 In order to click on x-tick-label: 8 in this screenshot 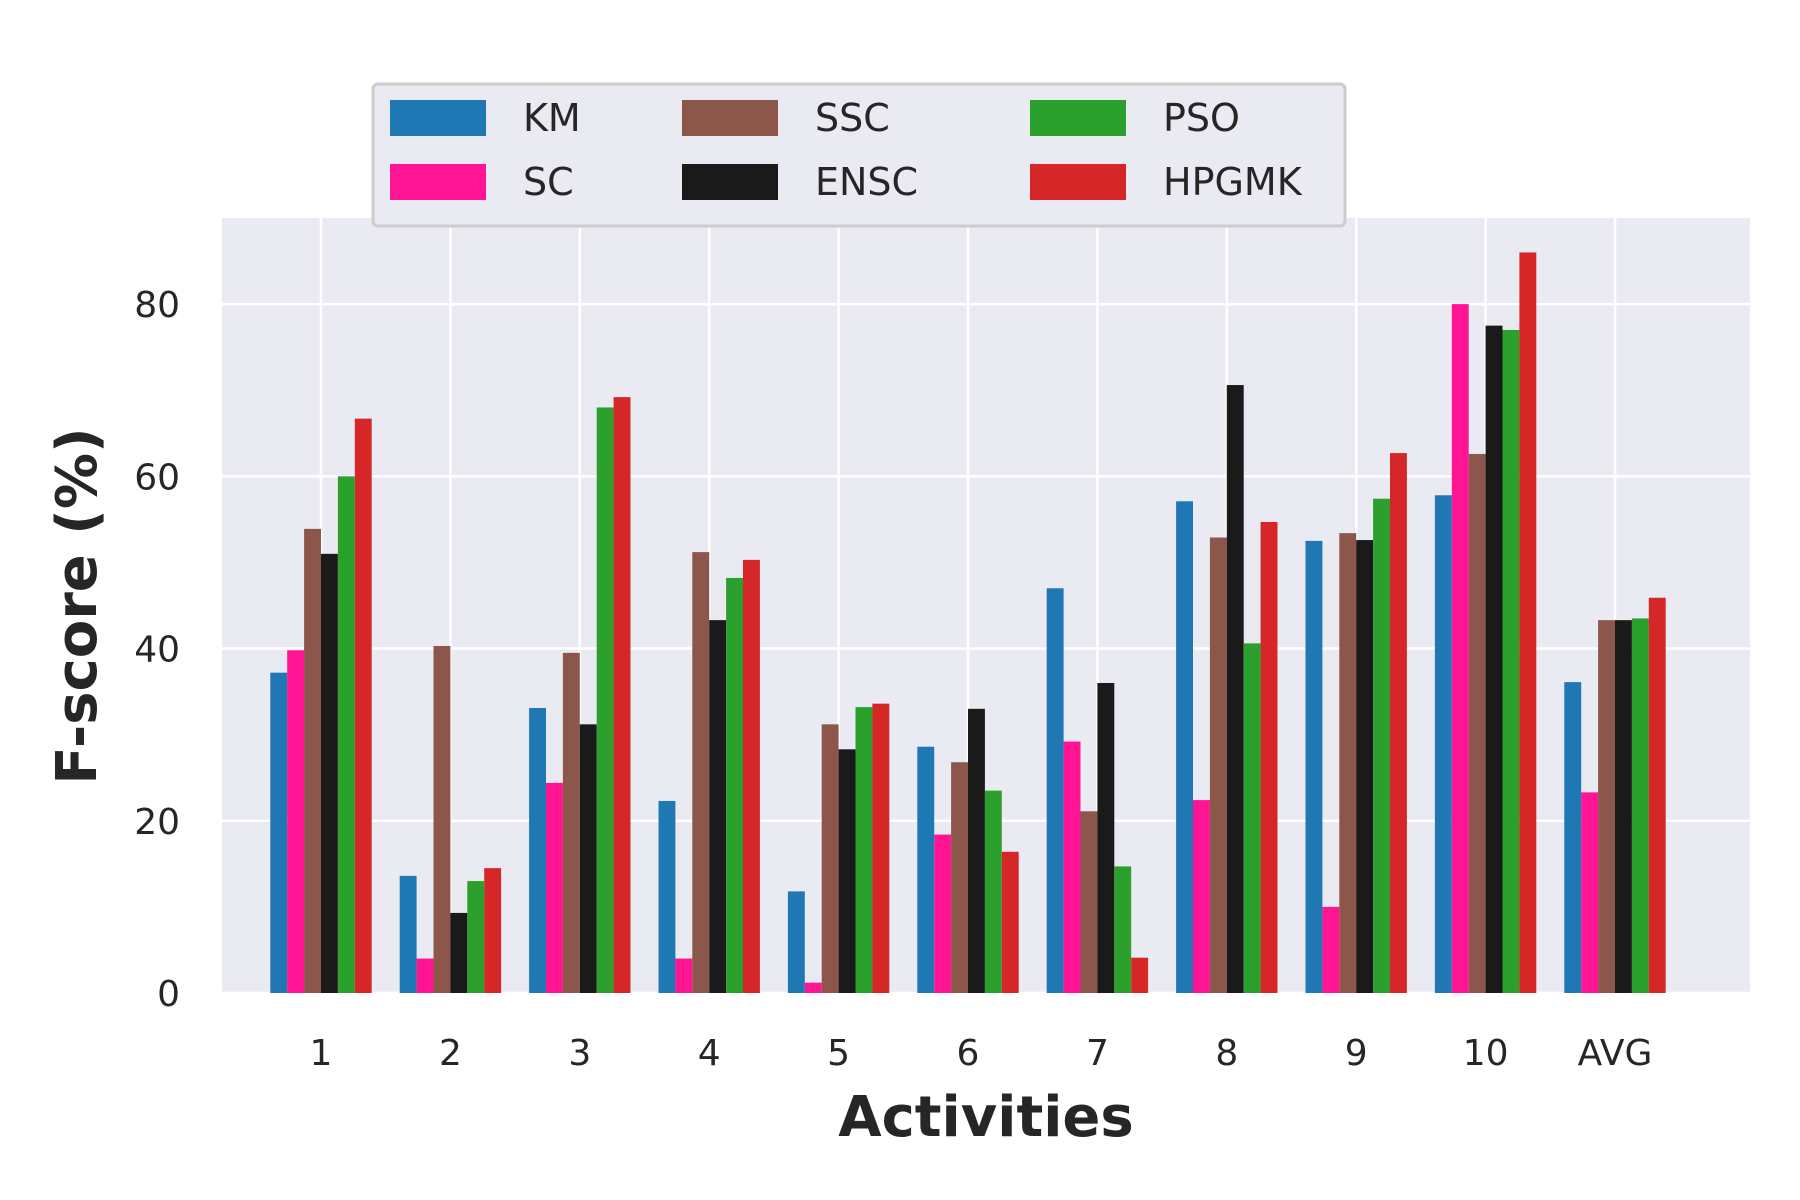, I will do `click(1226, 1053)`.